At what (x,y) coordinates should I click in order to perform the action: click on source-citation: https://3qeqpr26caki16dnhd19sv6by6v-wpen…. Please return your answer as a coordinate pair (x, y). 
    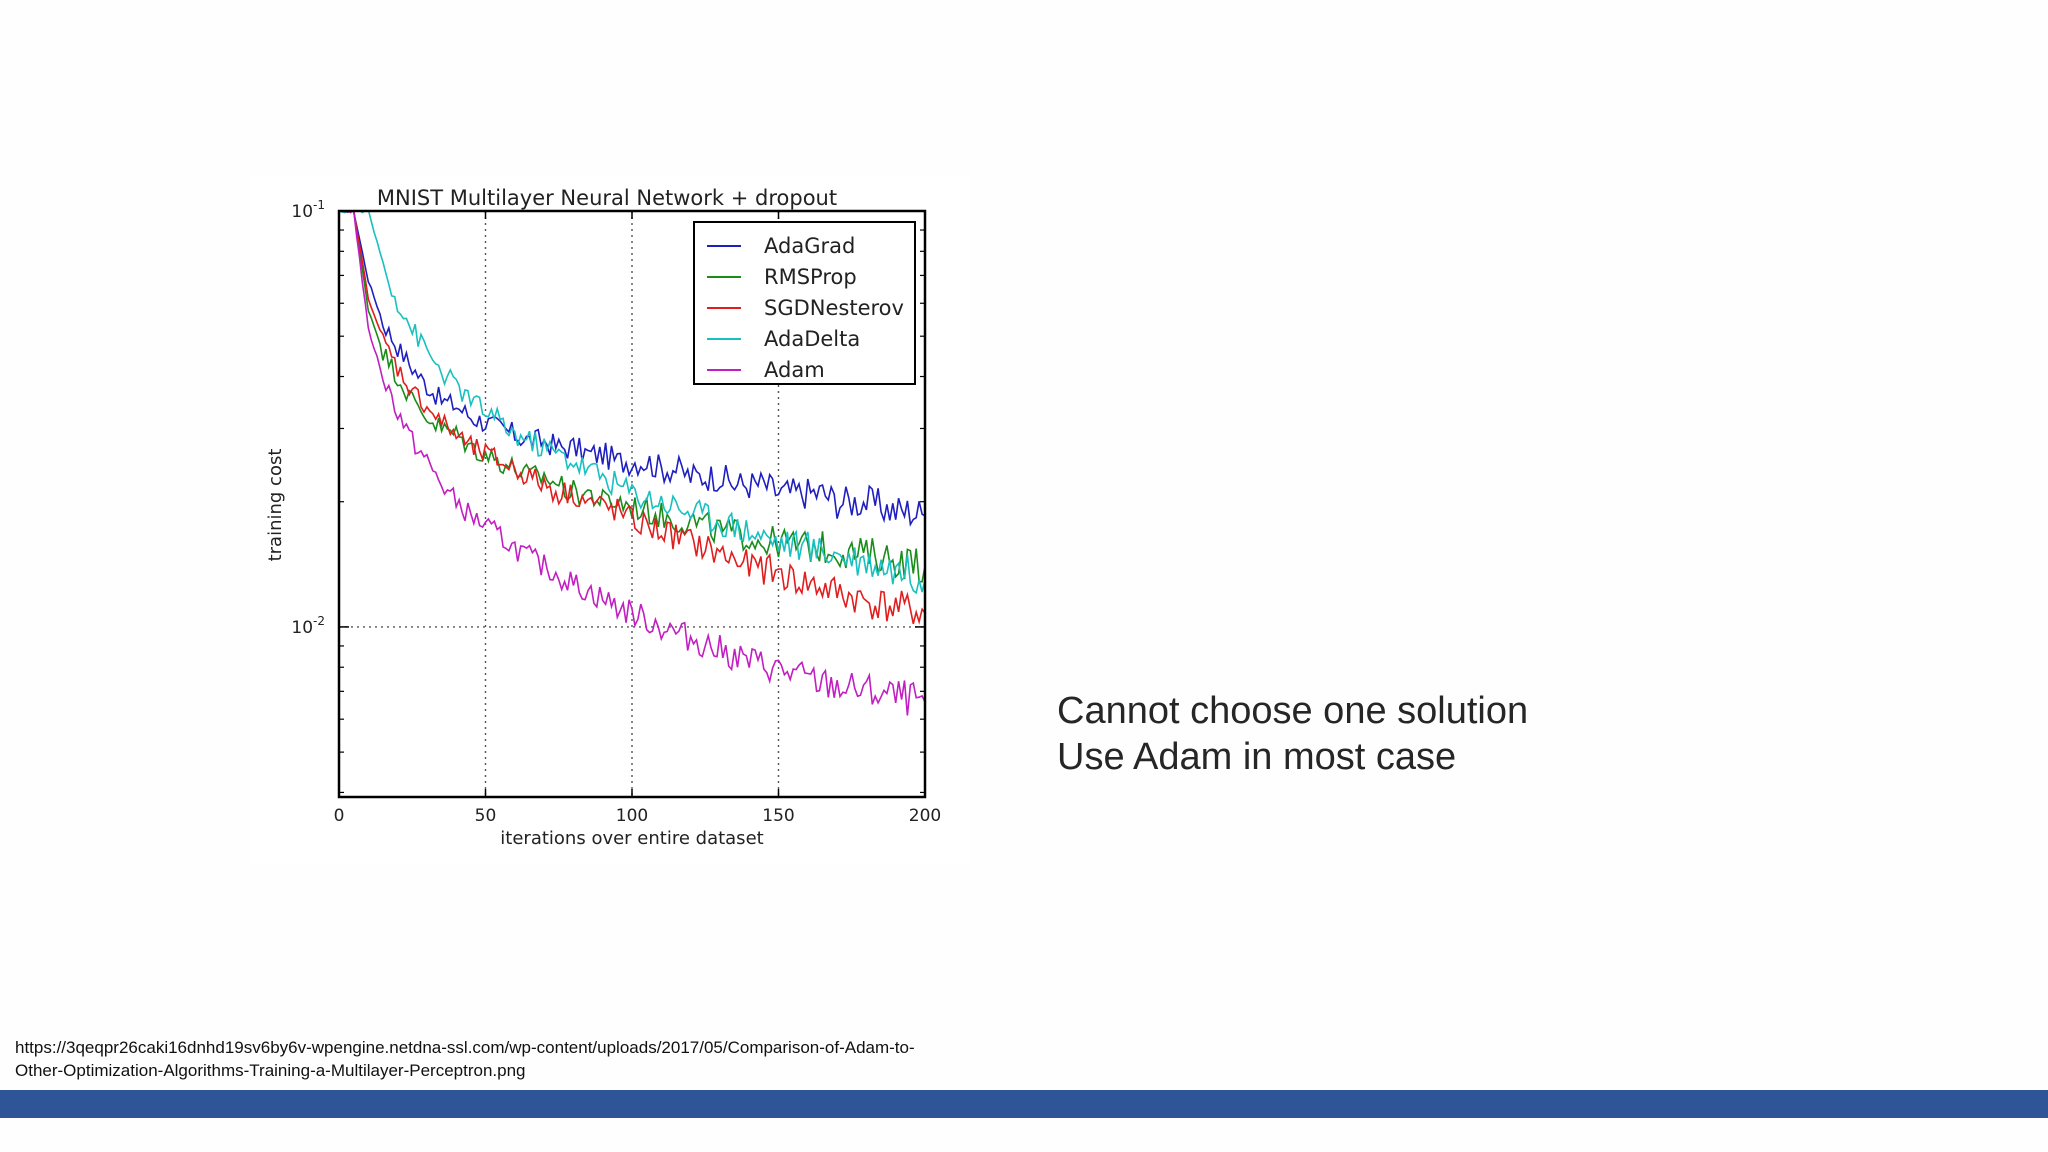
    Looking at the image, I should click on (515, 1059).